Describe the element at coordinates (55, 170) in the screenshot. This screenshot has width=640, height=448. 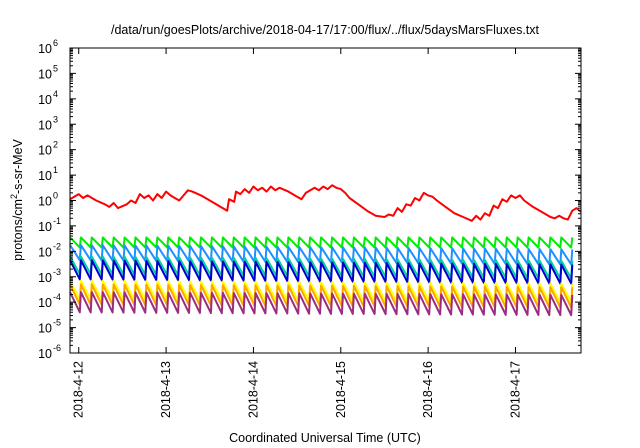
I see `y-tick-exponent: 1` at that location.